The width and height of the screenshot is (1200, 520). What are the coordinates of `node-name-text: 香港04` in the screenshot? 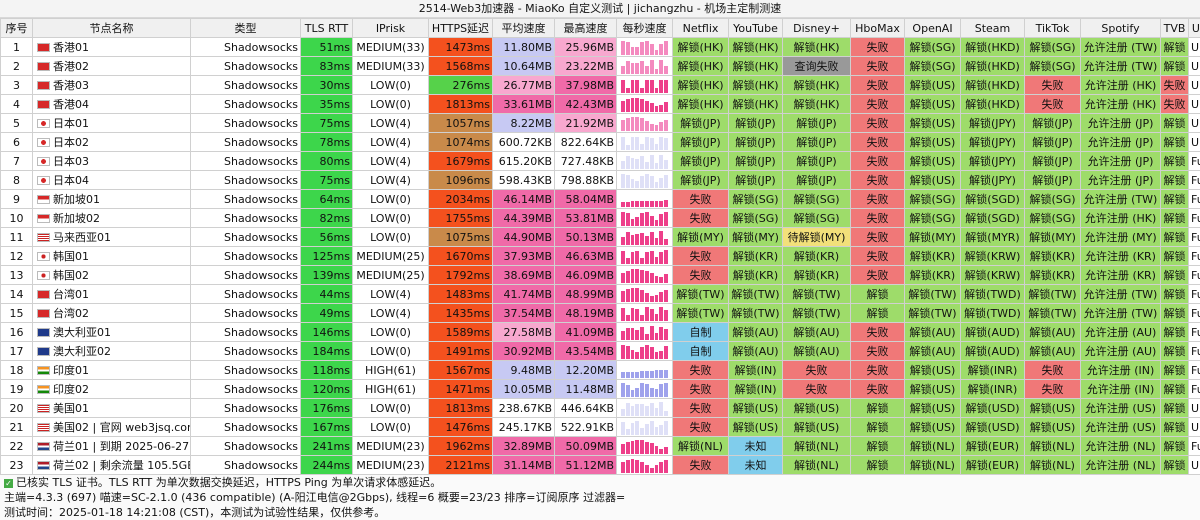 It's located at (71, 104).